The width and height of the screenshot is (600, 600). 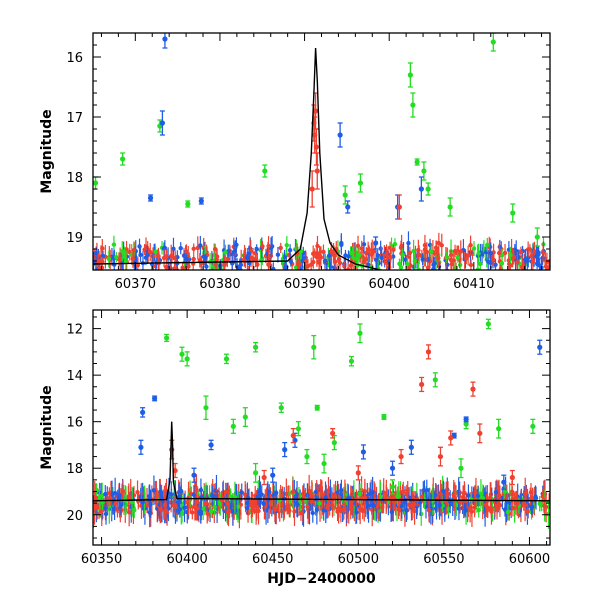 What do you see at coordinates (321, 501) in the screenshot?
I see `baseline-scatter` at bounding box center [321, 501].